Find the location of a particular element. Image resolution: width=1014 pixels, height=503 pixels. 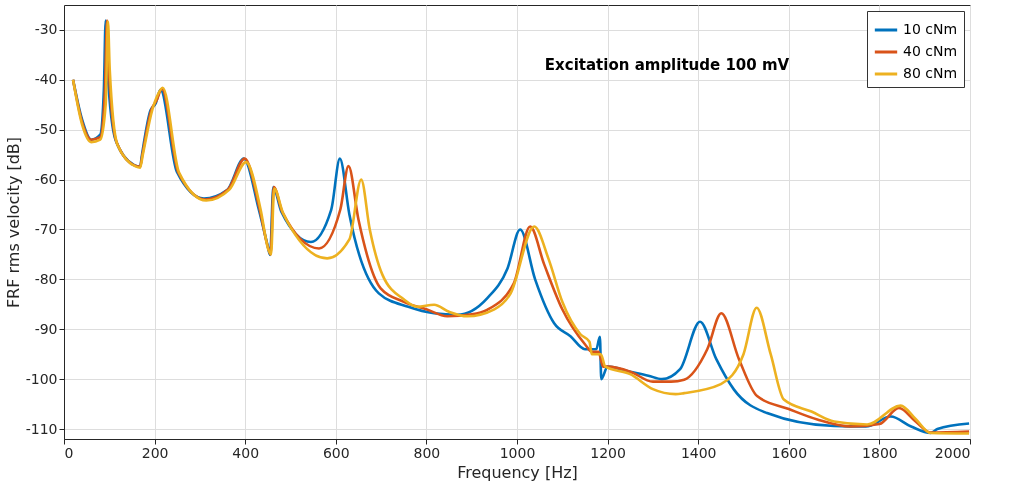

y-tick-label: -100 is located at coordinates (41, 378).